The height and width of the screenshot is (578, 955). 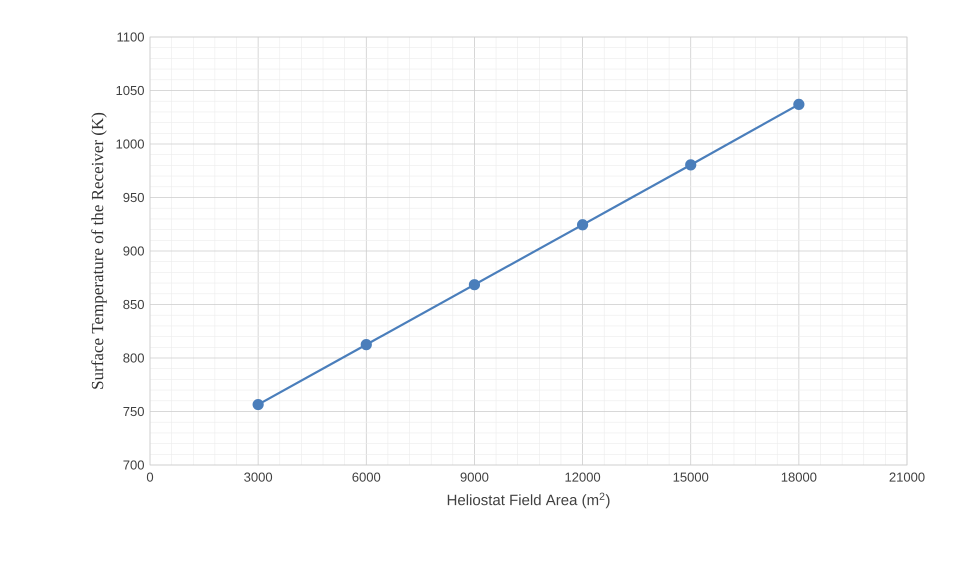 What do you see at coordinates (133, 197) in the screenshot?
I see `y-tick-label: 950` at bounding box center [133, 197].